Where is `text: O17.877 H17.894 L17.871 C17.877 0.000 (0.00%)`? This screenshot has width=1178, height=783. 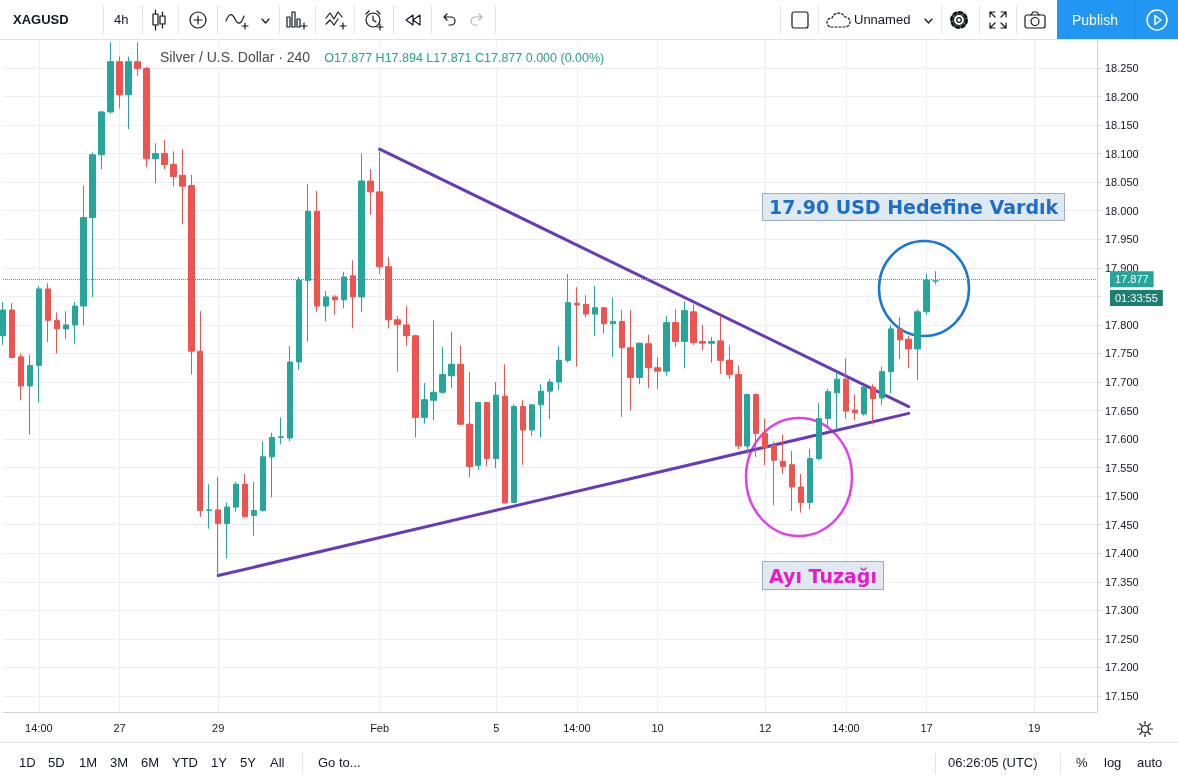 text: O17.877 H17.894 L17.871 C17.877 0.000 (0.00%) is located at coordinates (464, 58).